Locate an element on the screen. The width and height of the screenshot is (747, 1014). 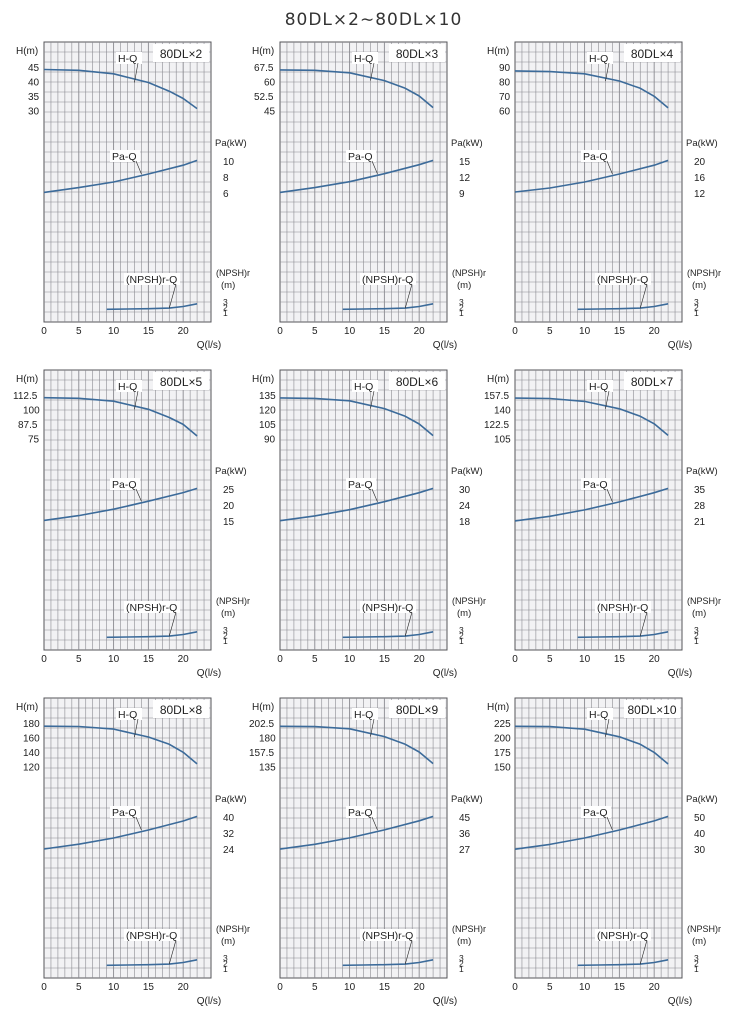
x-axis-label: Q(l/s) is located at coordinates (680, 345).